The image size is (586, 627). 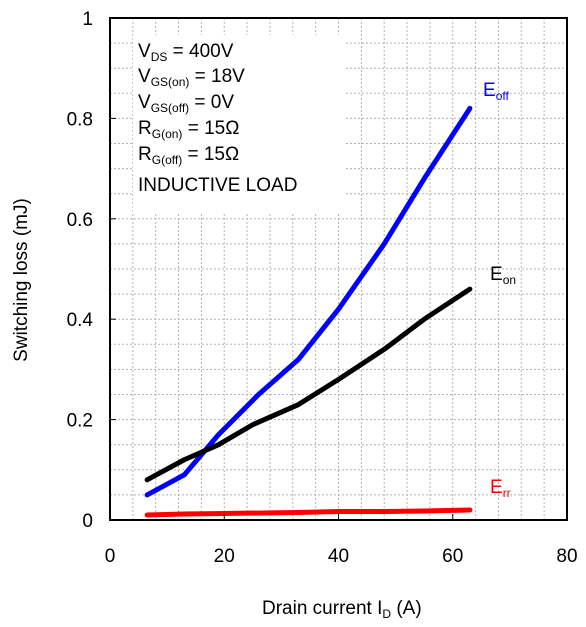 I want to click on condition-load-type-text: INDUCTIVE LOAD, so click(x=217, y=185).